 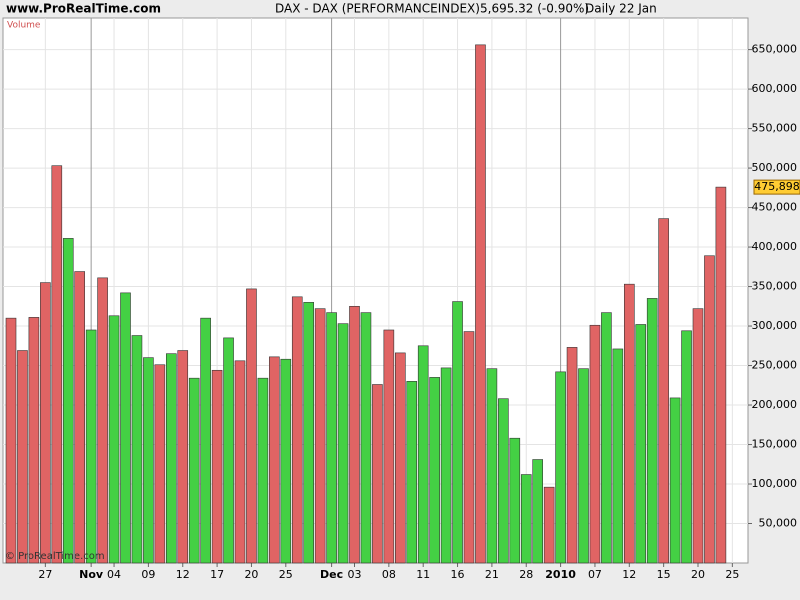 I want to click on x-tick-label: 08, so click(x=389, y=574).